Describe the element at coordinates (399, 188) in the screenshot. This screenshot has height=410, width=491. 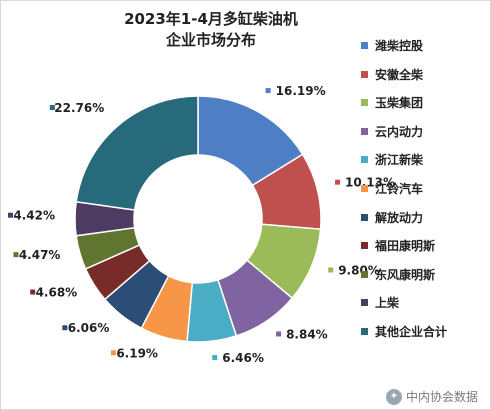
I see `legend-label: 江铃汽车` at that location.